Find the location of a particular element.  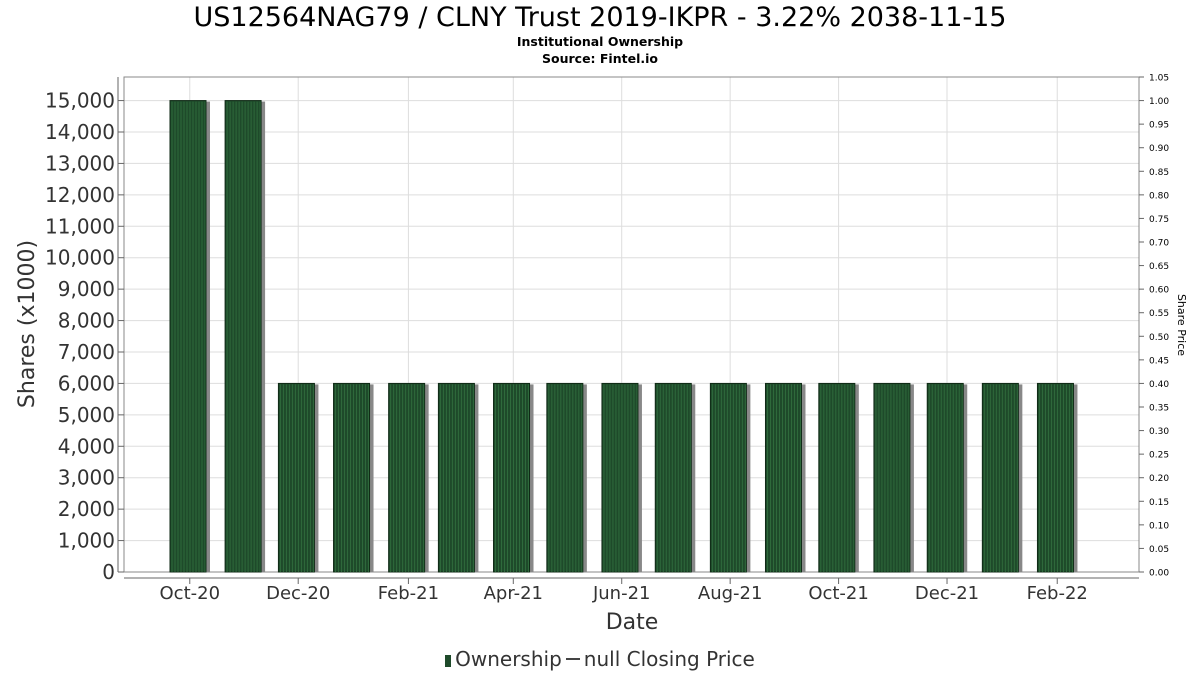

y-tick-label: 4,000 is located at coordinates (86, 446).